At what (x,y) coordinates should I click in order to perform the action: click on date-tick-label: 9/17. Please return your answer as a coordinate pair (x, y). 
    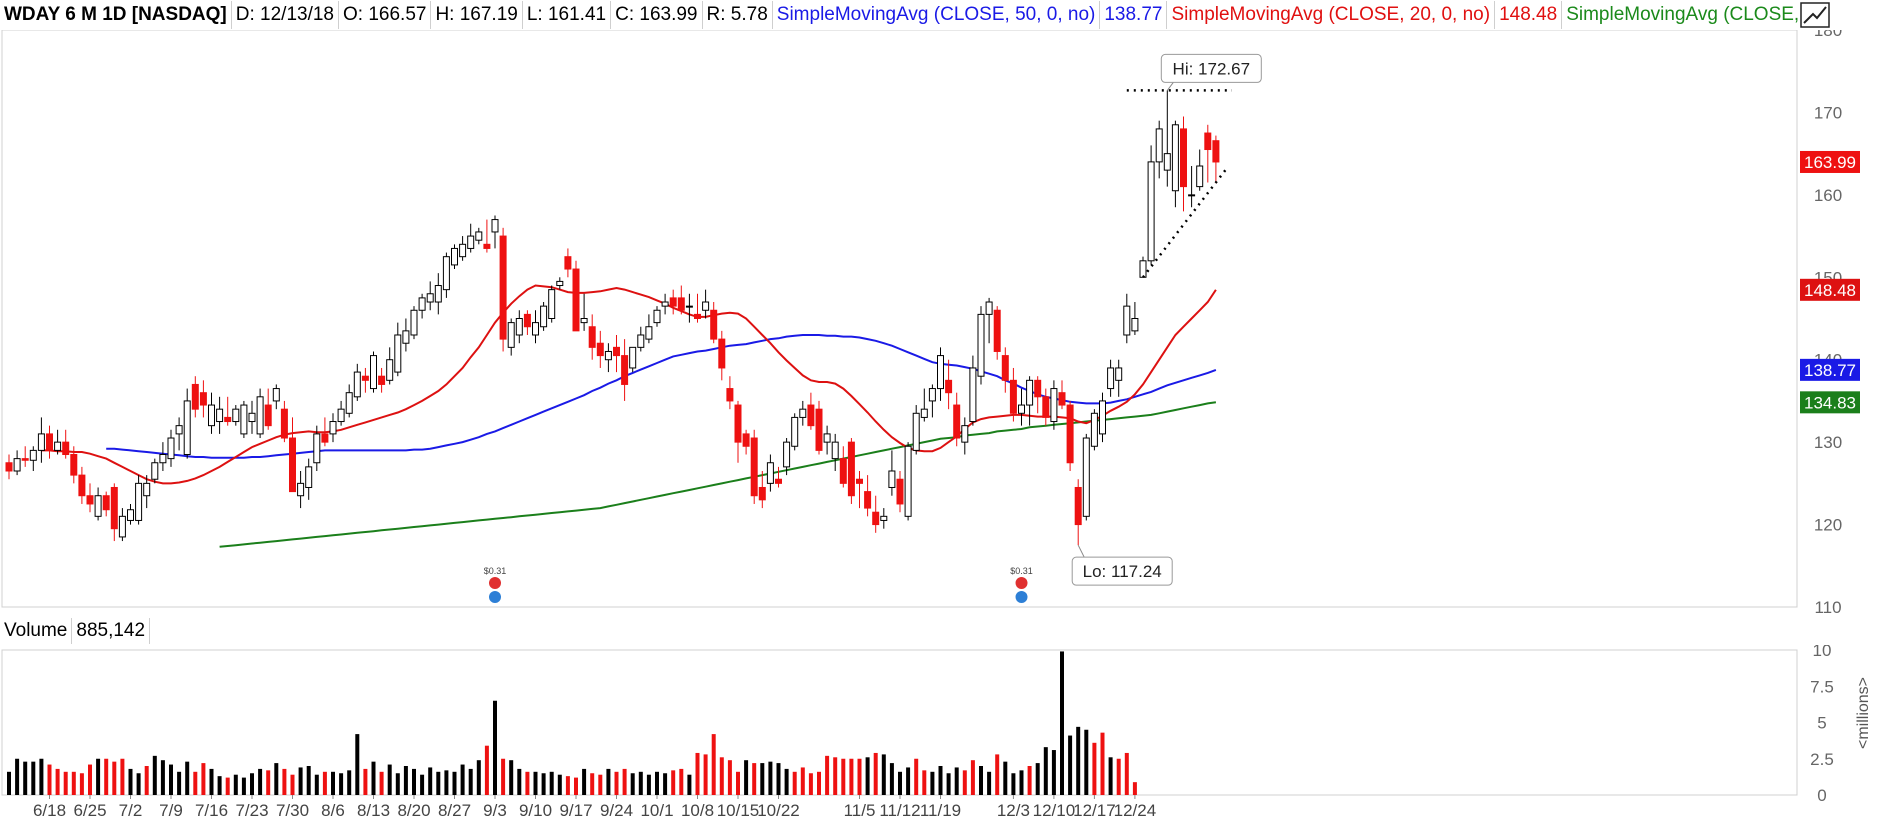
    Looking at the image, I should click on (575, 810).